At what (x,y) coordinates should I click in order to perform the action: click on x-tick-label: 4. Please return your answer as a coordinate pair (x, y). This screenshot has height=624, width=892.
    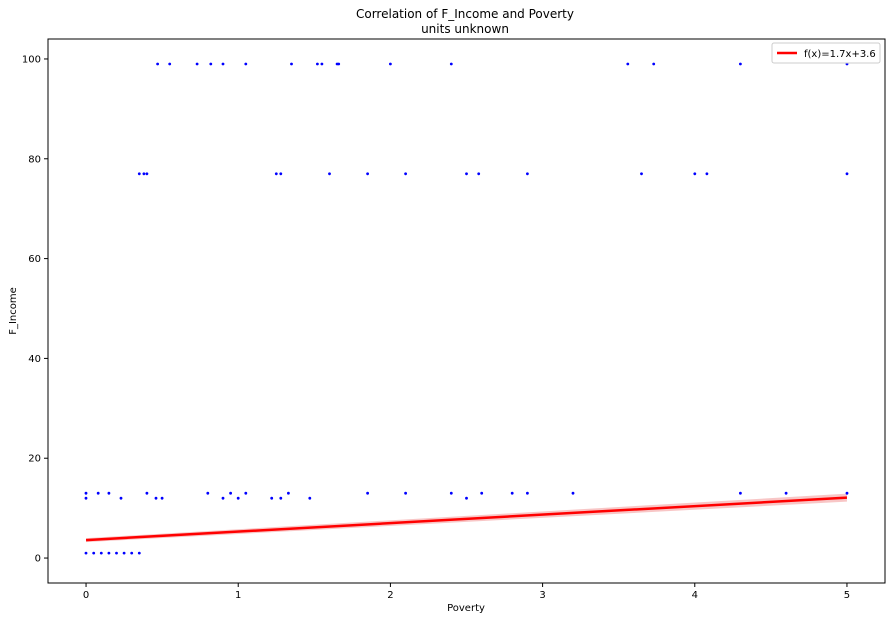
    Looking at the image, I should click on (695, 595).